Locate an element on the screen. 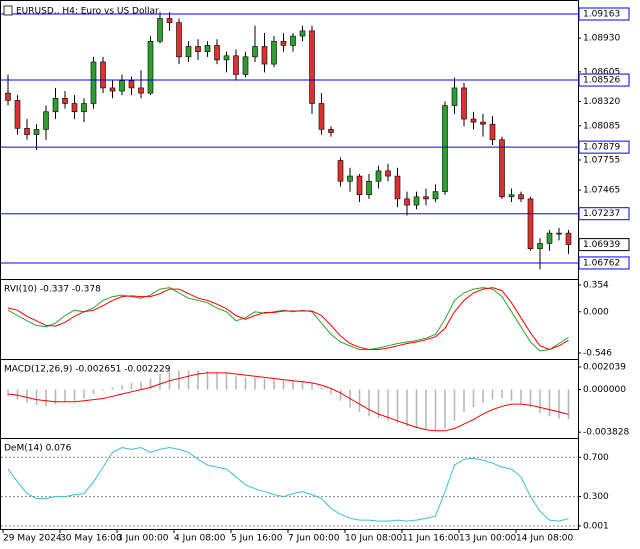 This screenshot has width=640, height=549. level-label: 1.09163 is located at coordinates (601, 14).